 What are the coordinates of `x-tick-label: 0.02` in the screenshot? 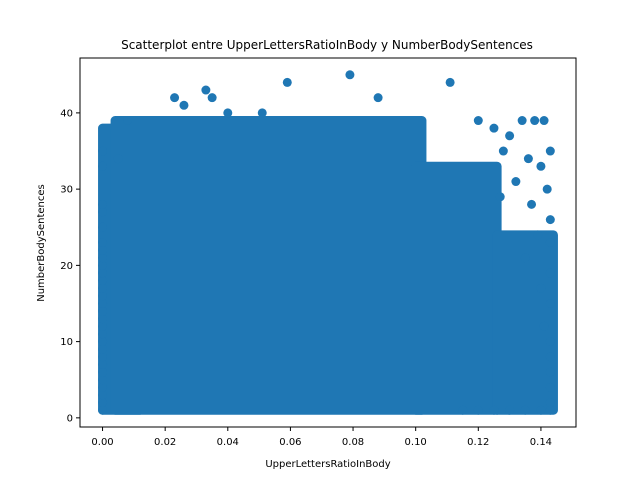 It's located at (165, 442).